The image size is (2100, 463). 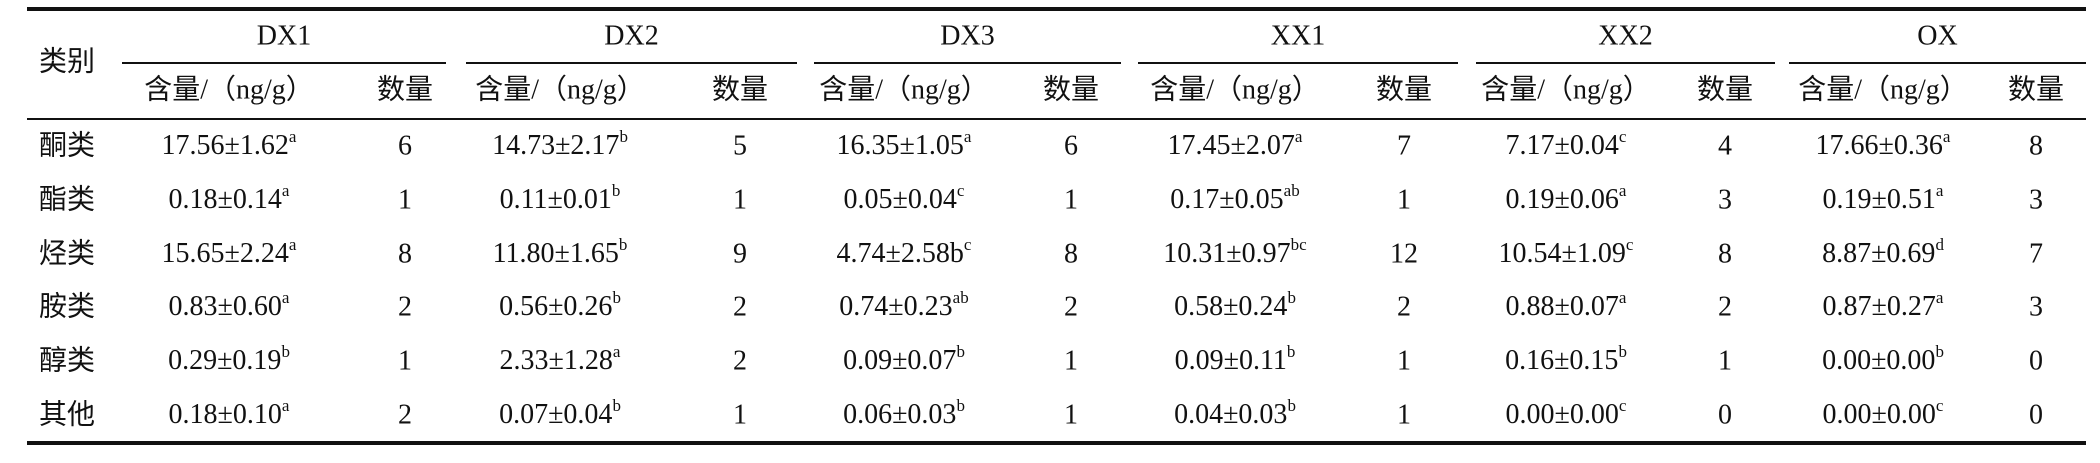 What do you see at coordinates (895, 306) in the screenshot?
I see `content-value: 0.74±0.23` at bounding box center [895, 306].